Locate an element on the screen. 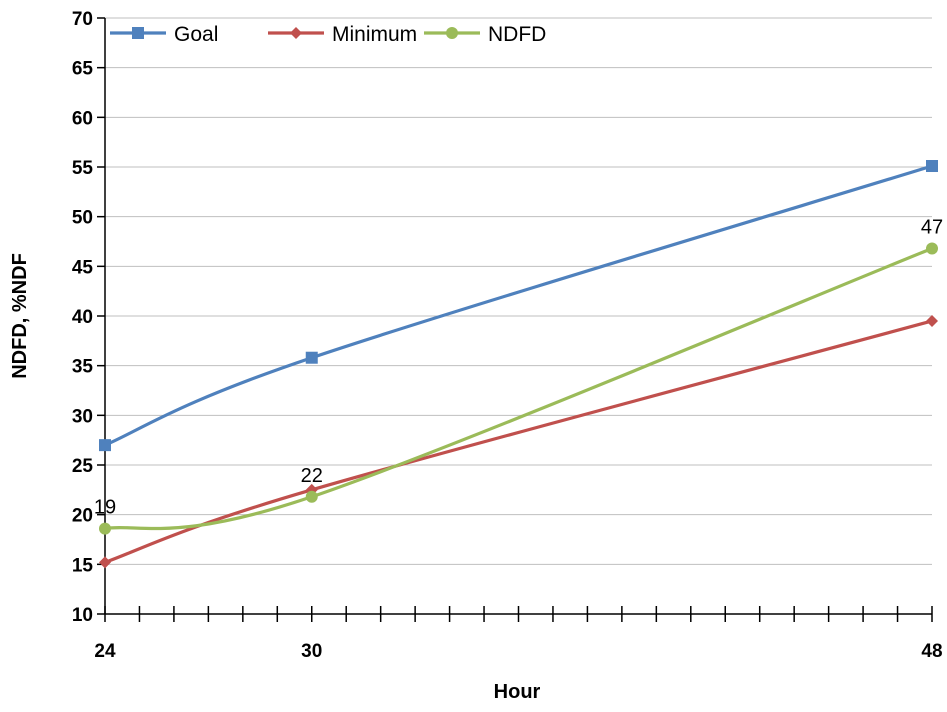 The image size is (947, 712). y-tick-label: 25 is located at coordinates (83, 466).